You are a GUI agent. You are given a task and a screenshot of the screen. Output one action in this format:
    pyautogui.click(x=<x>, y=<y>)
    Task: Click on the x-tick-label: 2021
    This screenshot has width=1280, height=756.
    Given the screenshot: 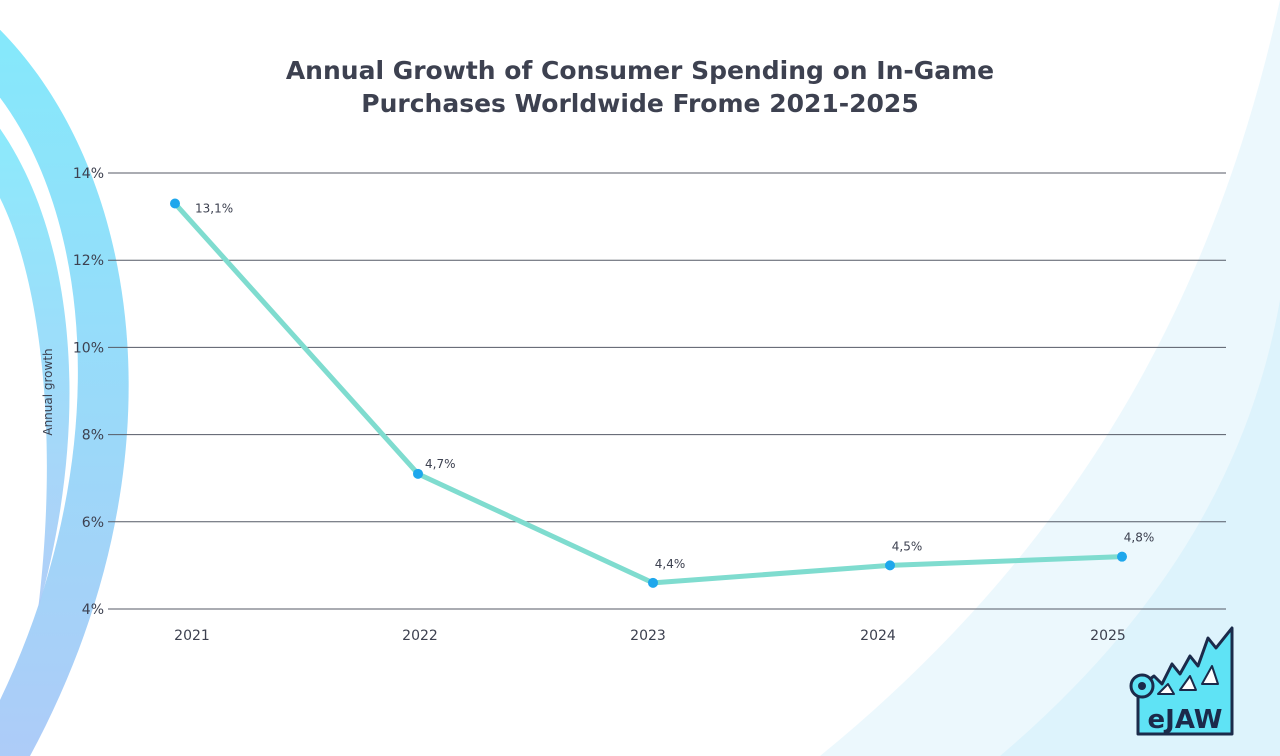 What is the action you would take?
    pyautogui.click(x=192, y=636)
    